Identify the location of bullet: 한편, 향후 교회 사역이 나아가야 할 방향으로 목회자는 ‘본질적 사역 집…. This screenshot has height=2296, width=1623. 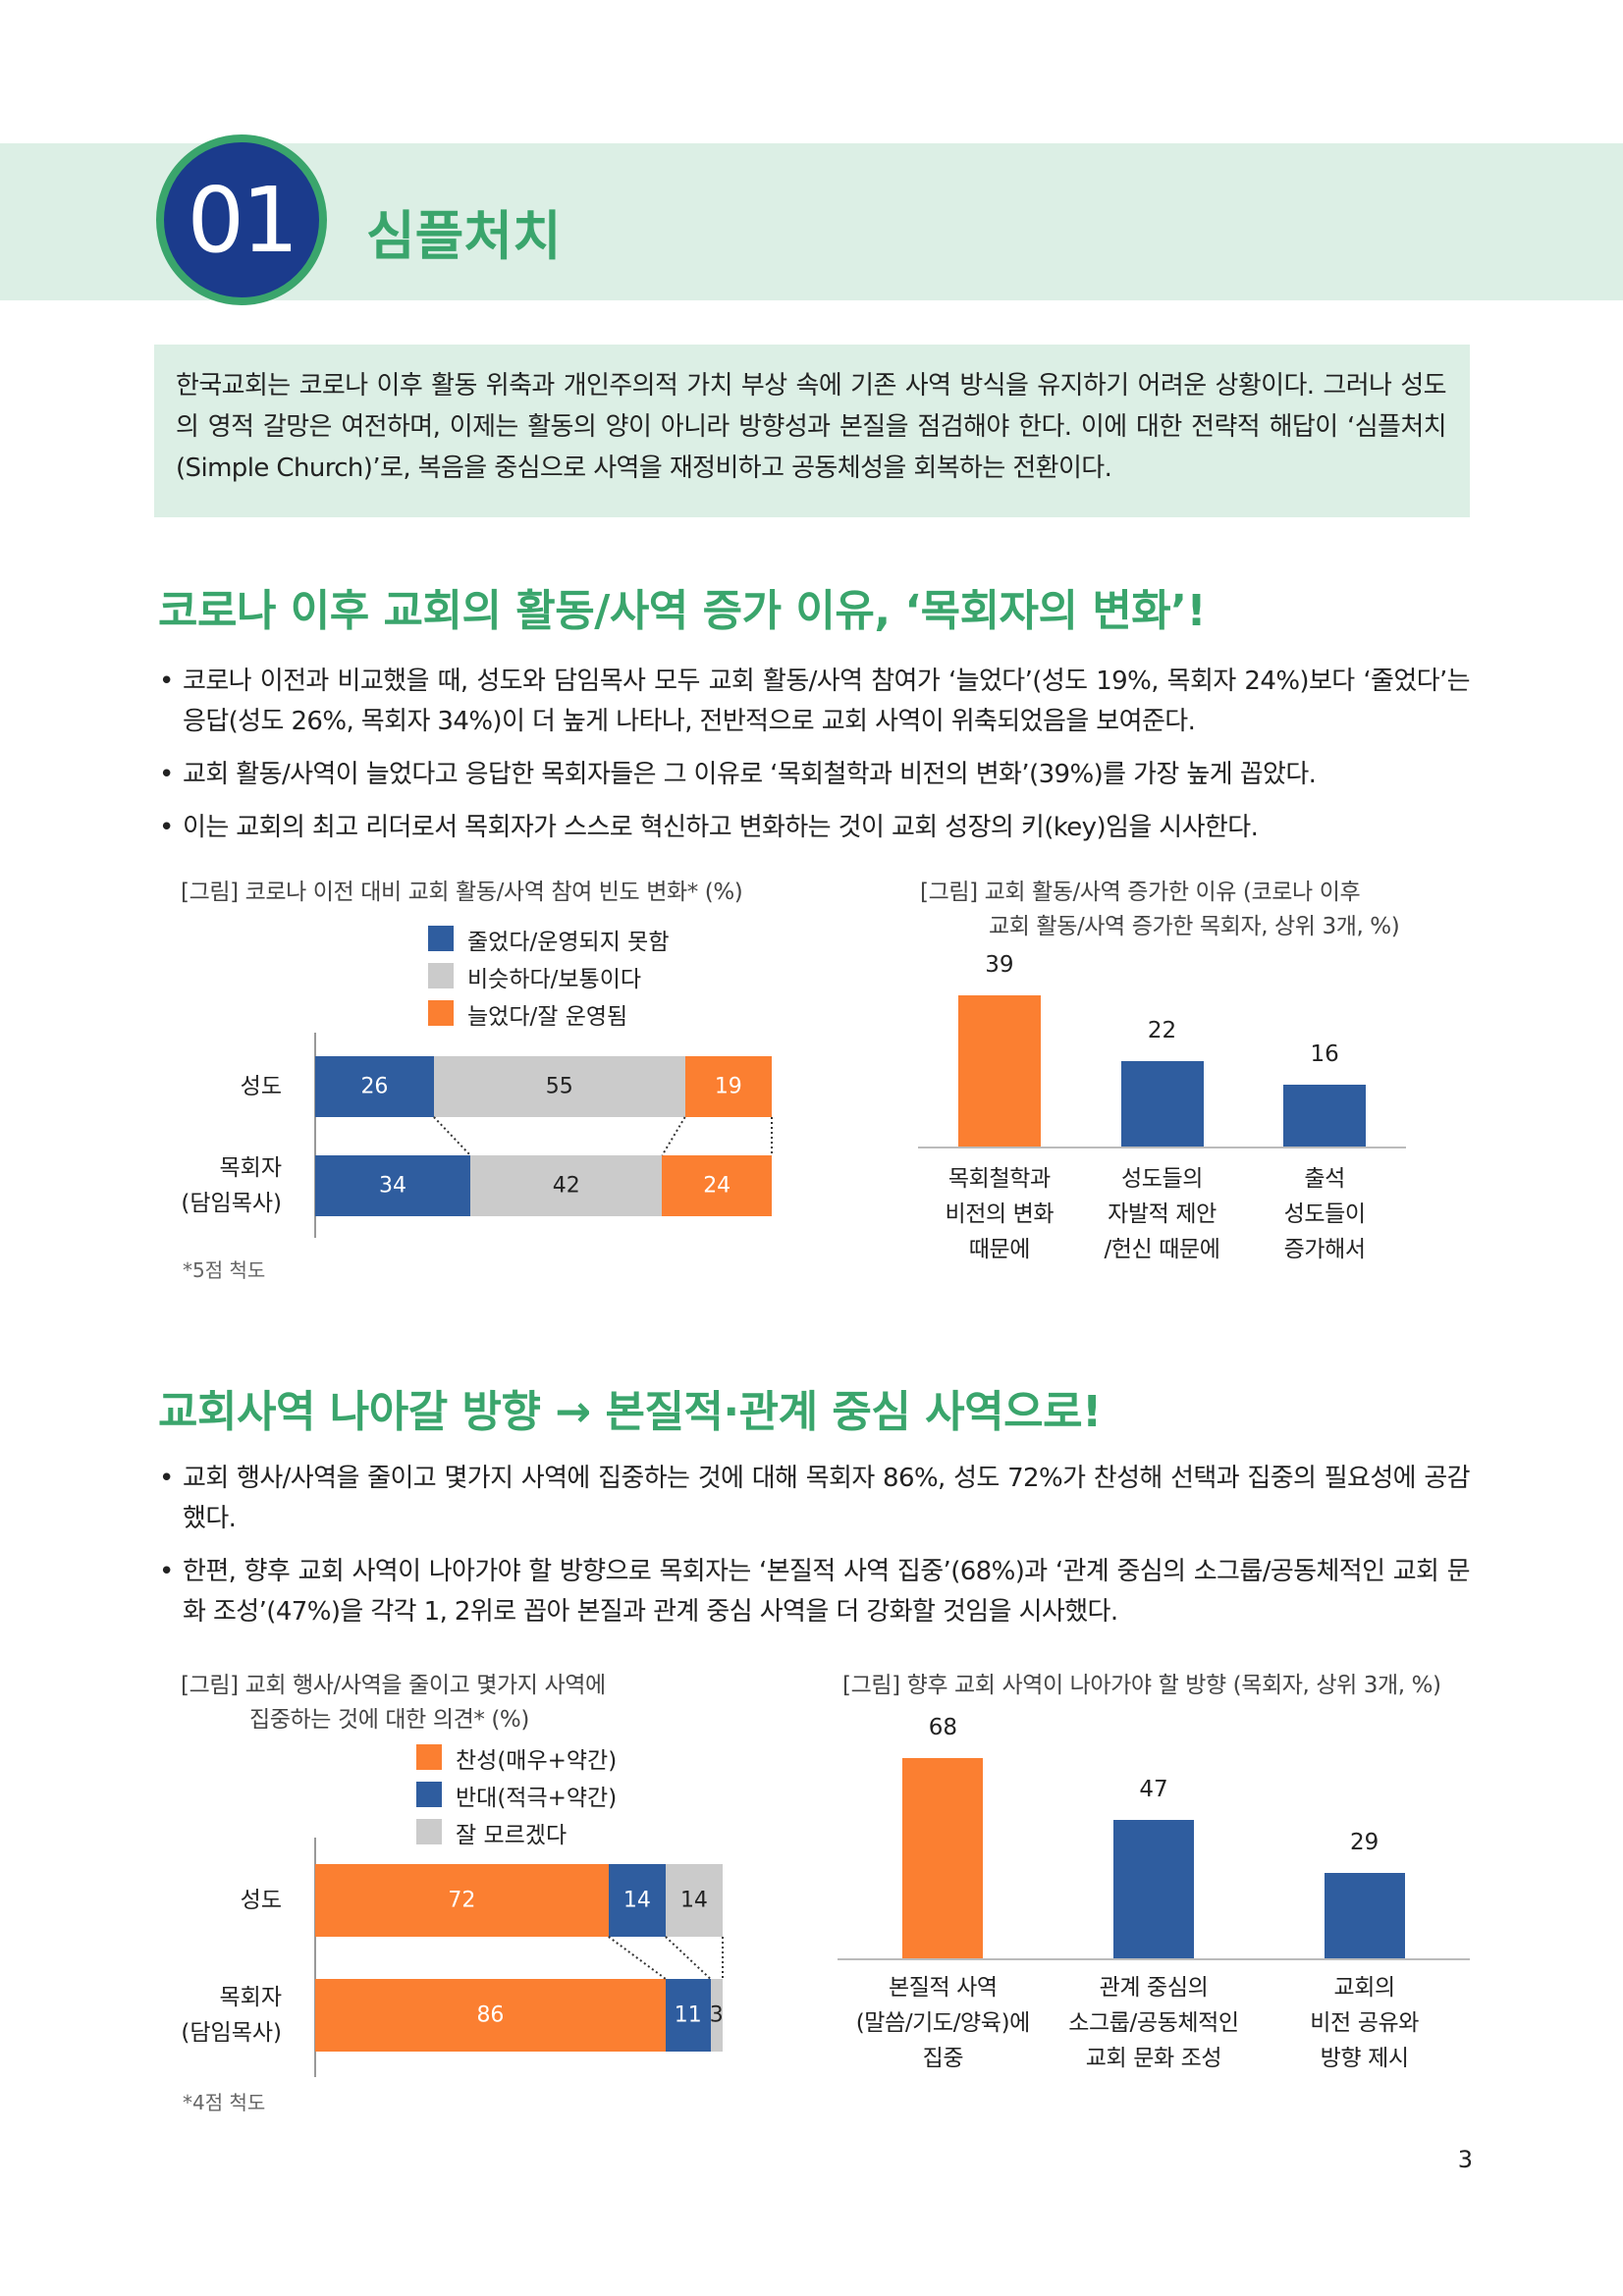
(814, 1592).